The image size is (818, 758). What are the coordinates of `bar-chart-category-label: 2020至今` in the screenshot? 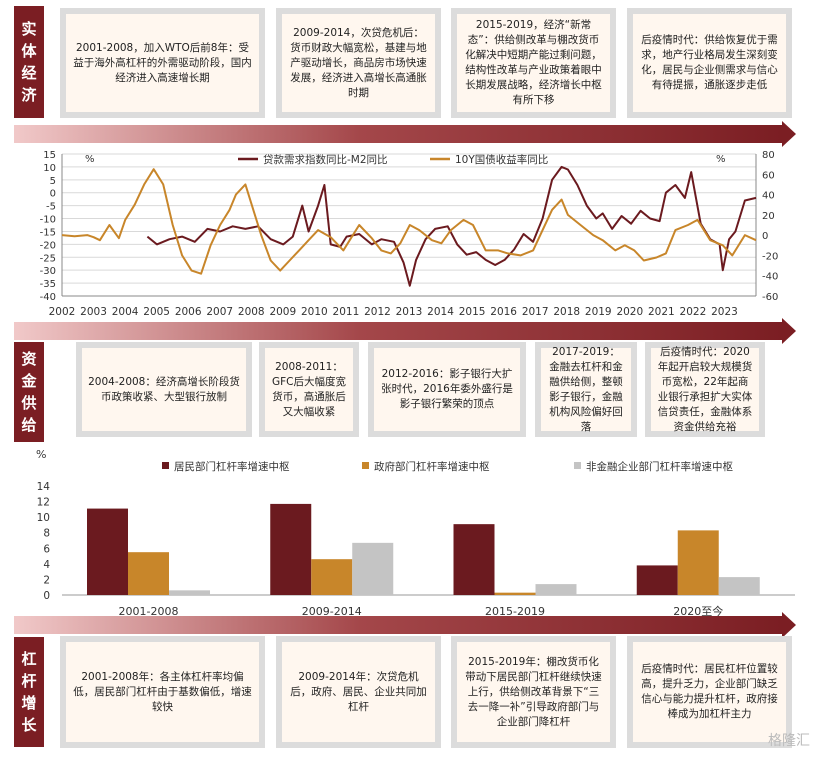 It's located at (698, 611).